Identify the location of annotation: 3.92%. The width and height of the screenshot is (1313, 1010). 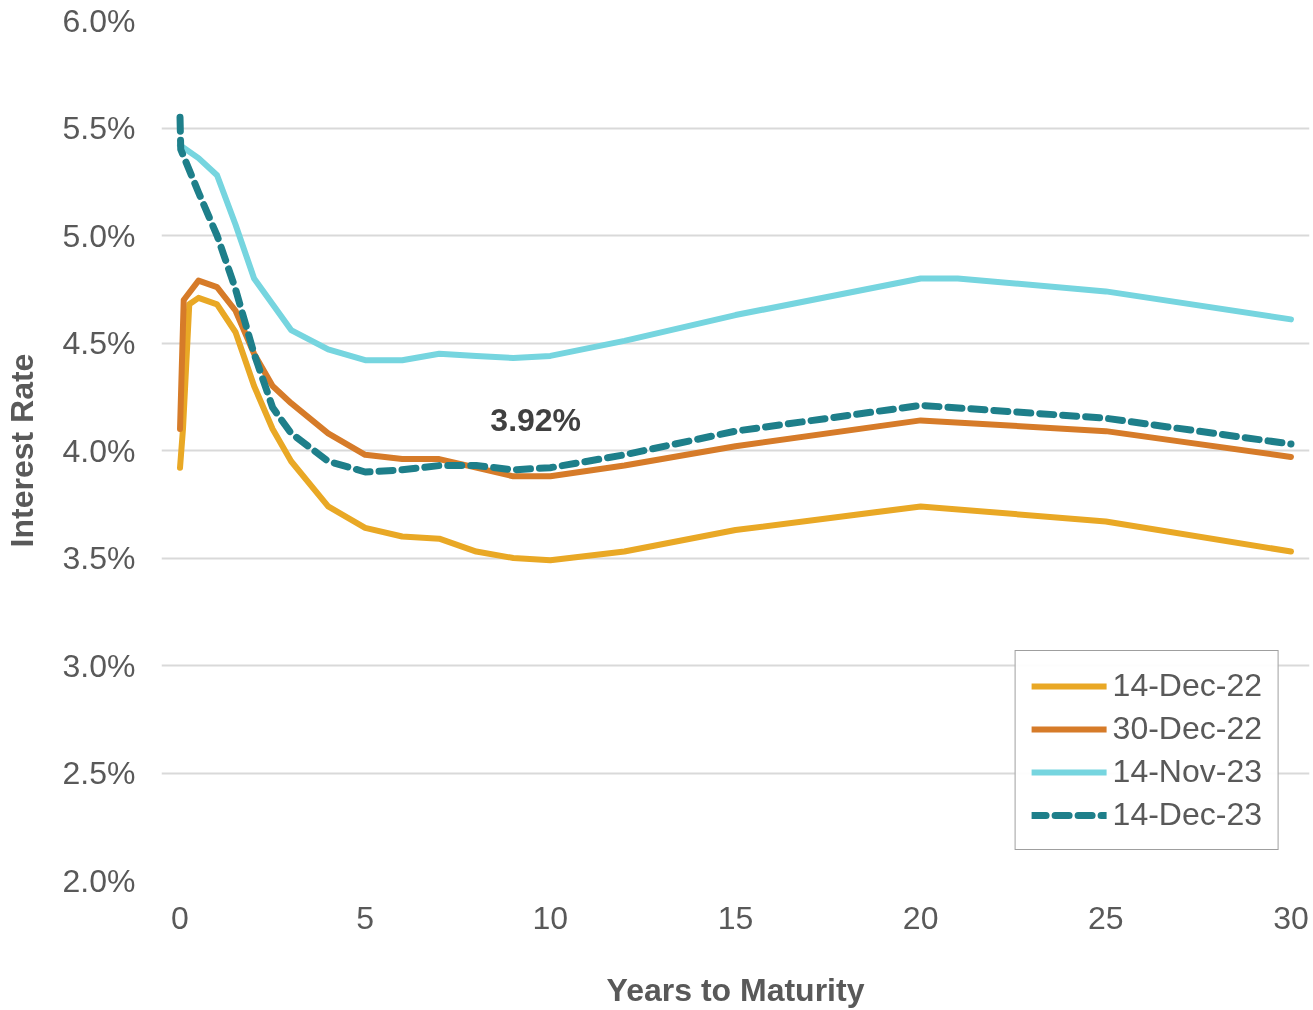
(536, 419).